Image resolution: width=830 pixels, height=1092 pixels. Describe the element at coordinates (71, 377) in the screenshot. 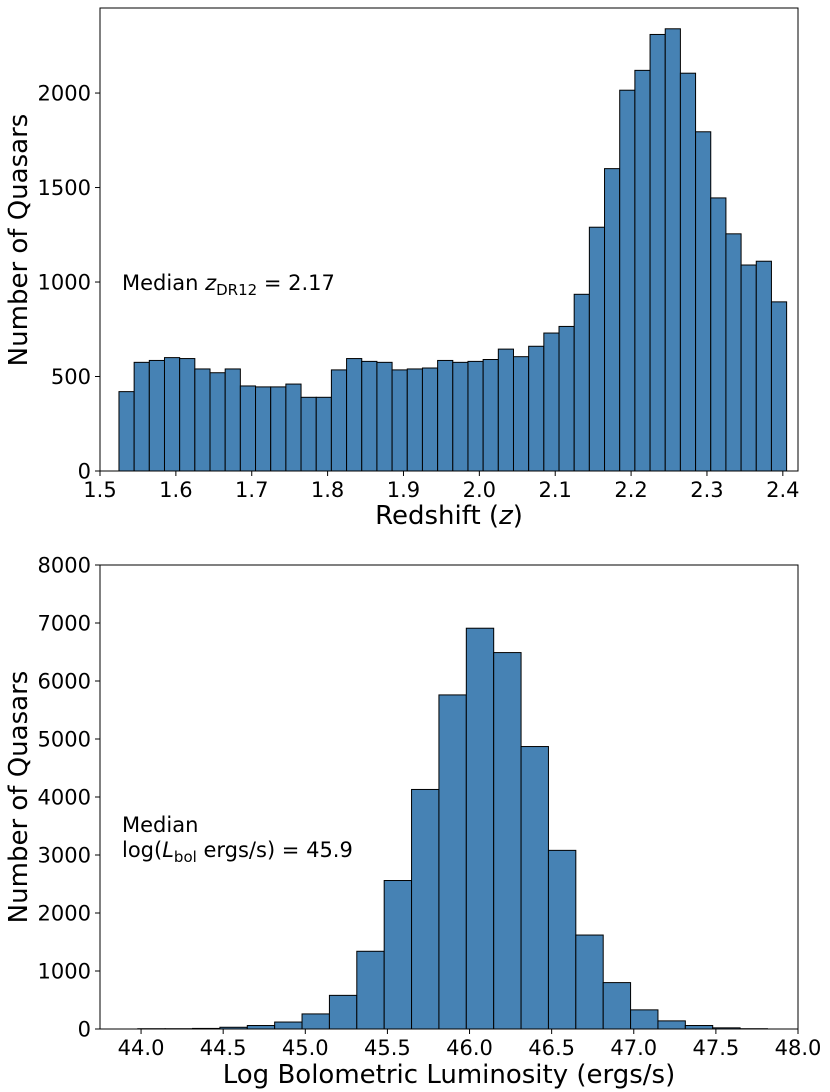

I see `redshift-y-tick-label: 500` at that location.